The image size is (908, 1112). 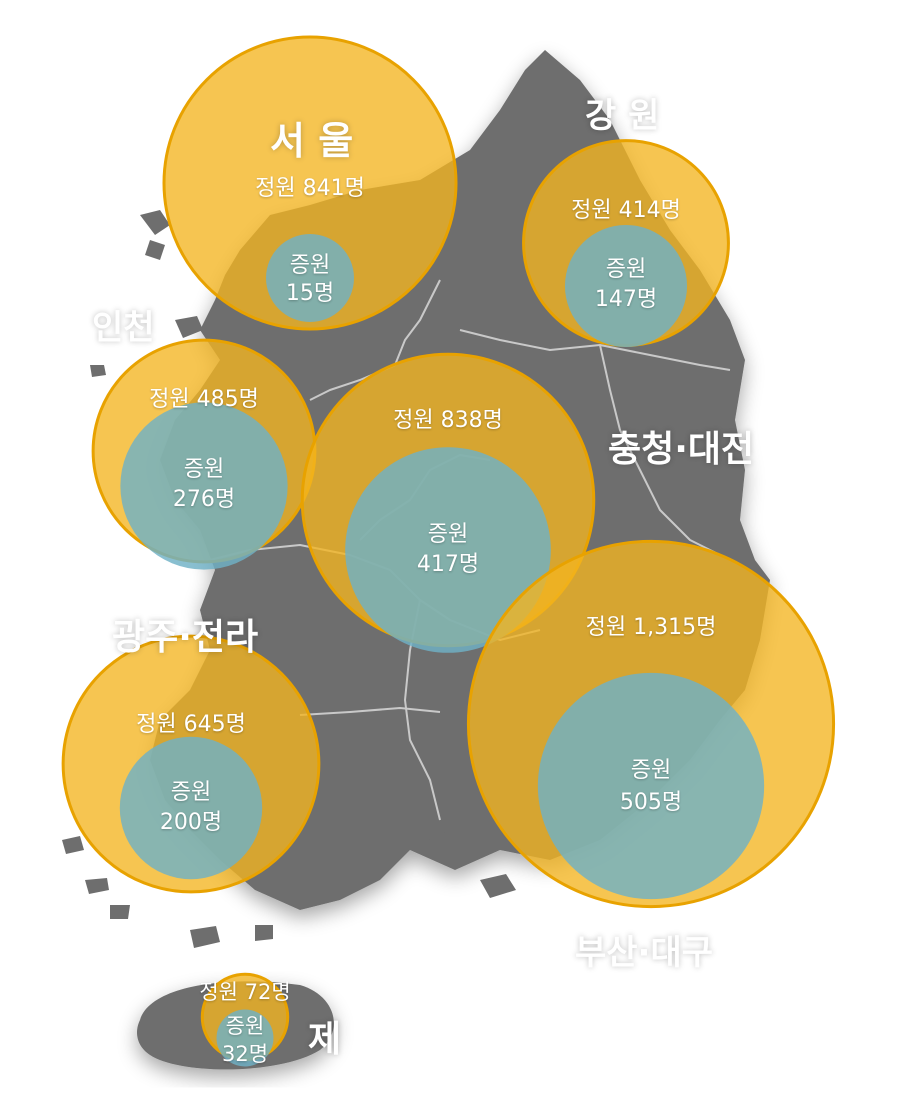 I want to click on increase-label-gangwon: 증원 147명, so click(x=626, y=285).